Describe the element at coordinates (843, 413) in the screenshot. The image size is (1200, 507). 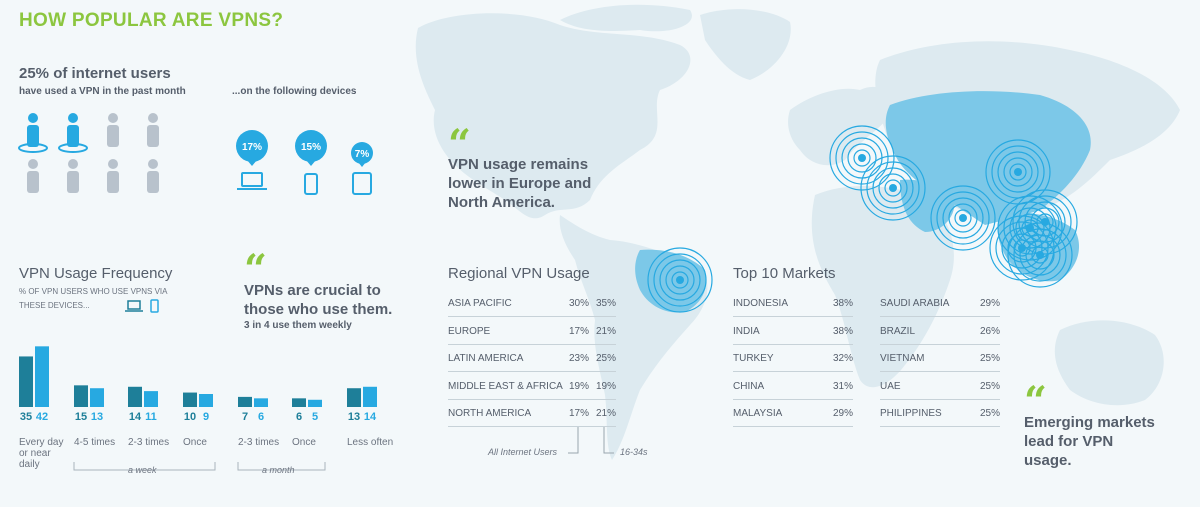
I see `market-value: 29%` at that location.